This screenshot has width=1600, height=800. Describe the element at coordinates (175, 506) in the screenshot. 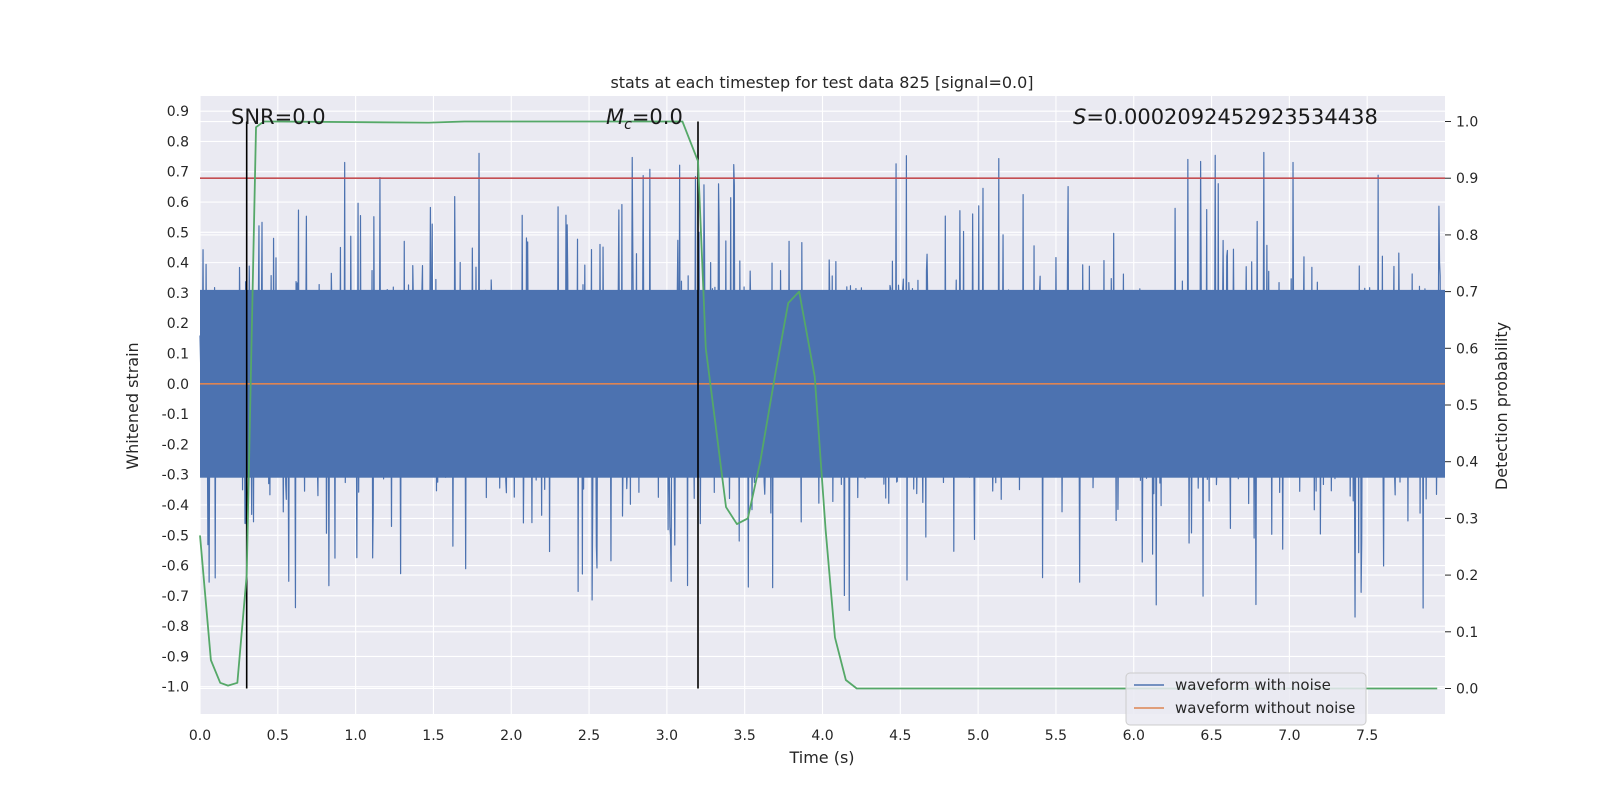

I see `y-tick-label: -0.4` at that location.